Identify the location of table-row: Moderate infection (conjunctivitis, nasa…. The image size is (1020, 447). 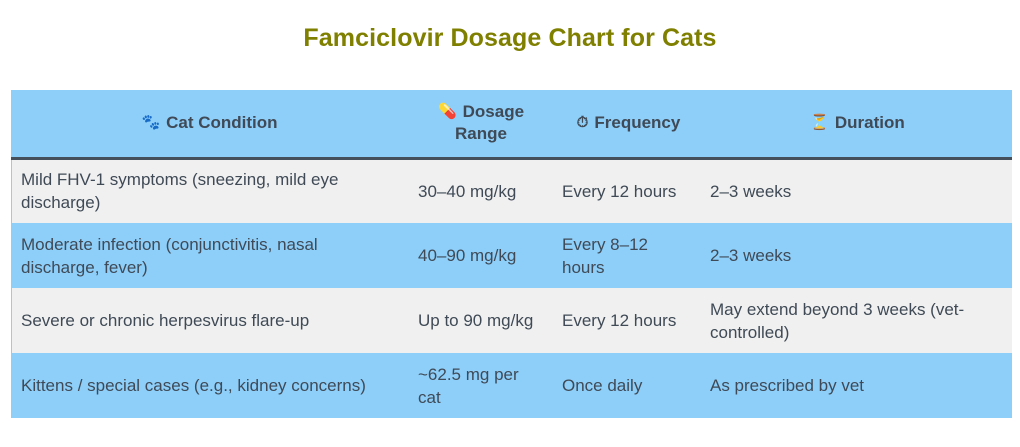
(511, 255).